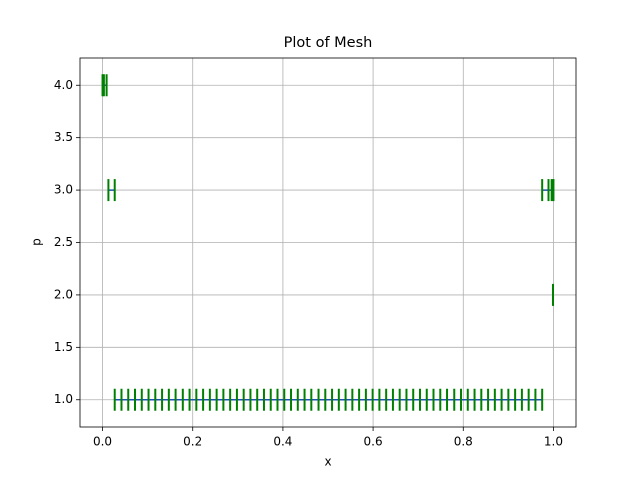 The image size is (640, 484). Describe the element at coordinates (328, 43) in the screenshot. I see `chart-title: Plot of Mesh` at that location.